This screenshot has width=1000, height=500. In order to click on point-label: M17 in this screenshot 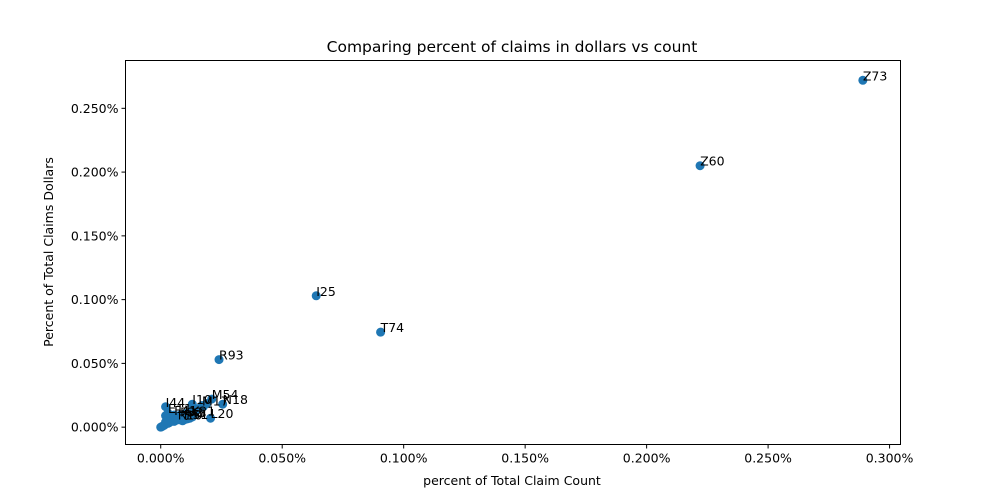, I will do `click(215, 400)`.